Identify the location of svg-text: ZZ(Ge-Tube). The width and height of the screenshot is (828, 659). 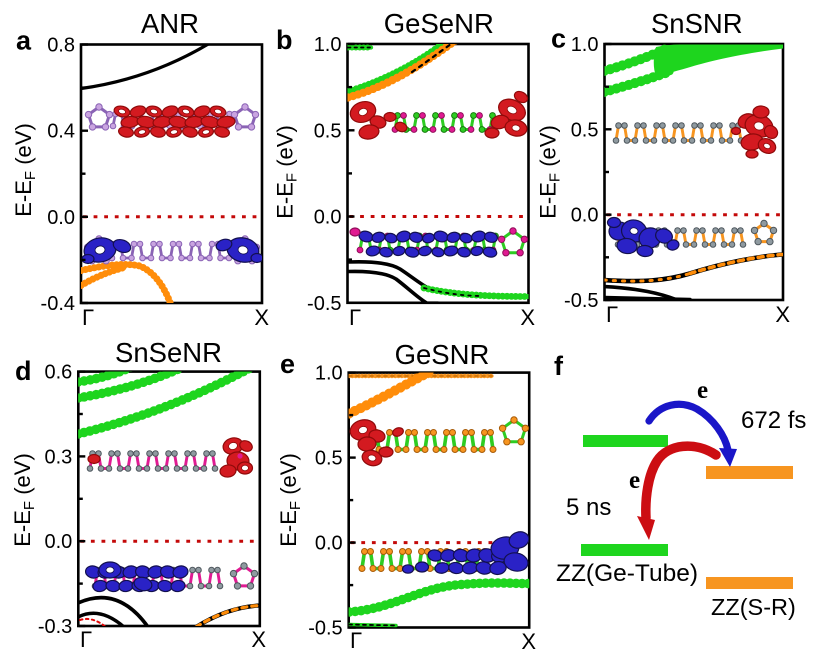
(627, 573).